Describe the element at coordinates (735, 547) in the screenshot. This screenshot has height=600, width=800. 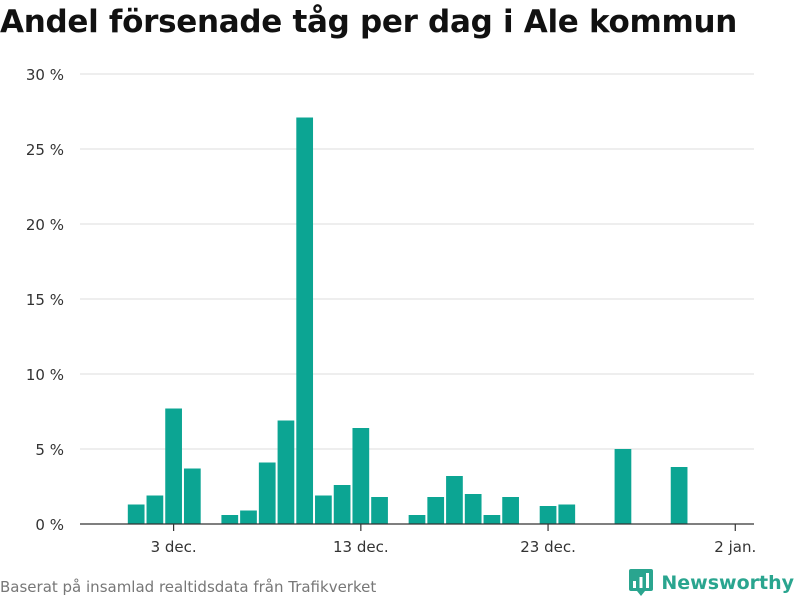
I see `x-tick-label: 2 jan.` at that location.